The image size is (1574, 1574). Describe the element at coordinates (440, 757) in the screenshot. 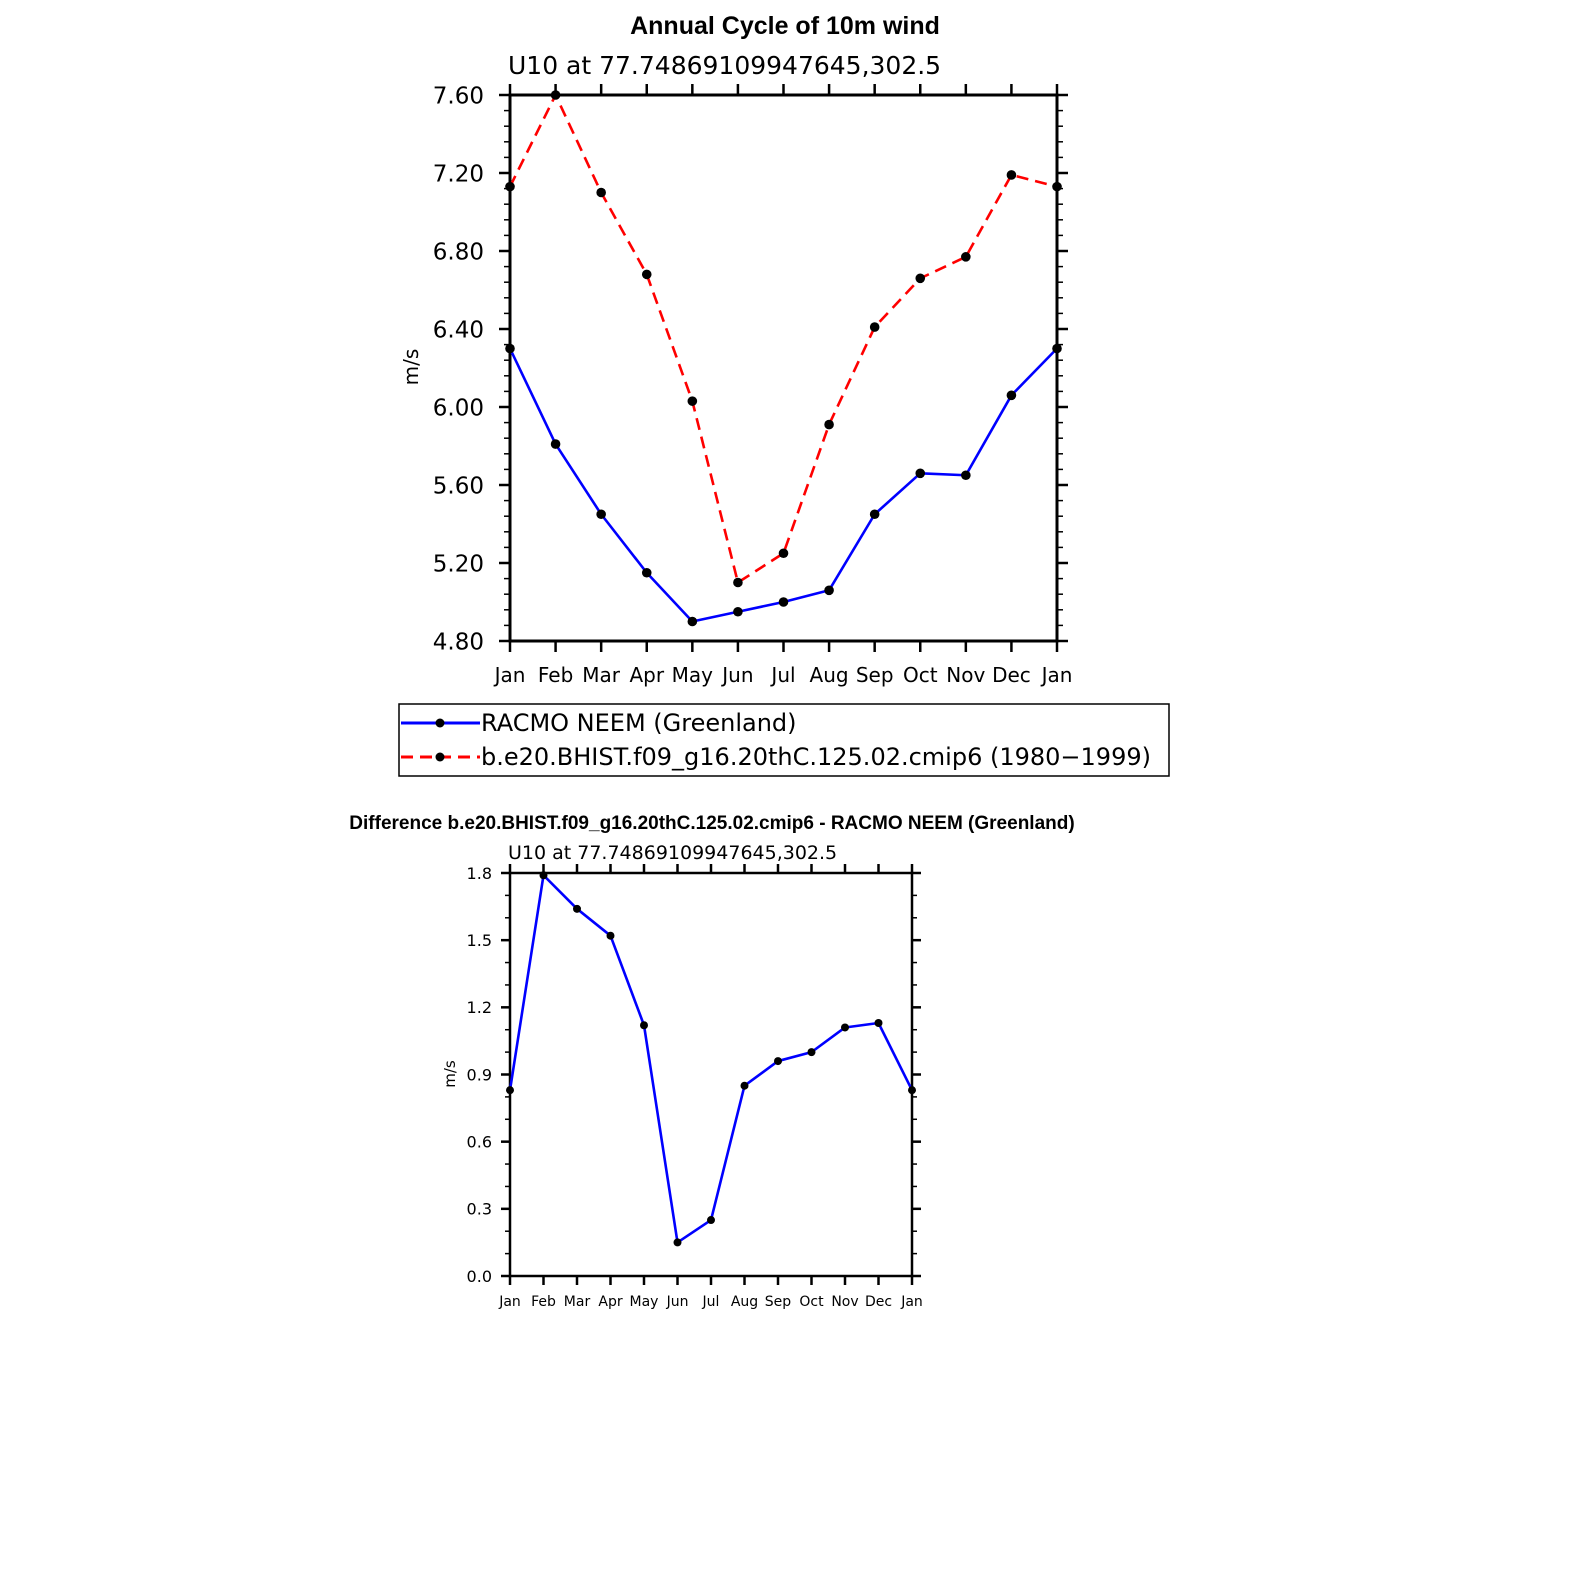

I see `legend-marker-cmip6` at that location.